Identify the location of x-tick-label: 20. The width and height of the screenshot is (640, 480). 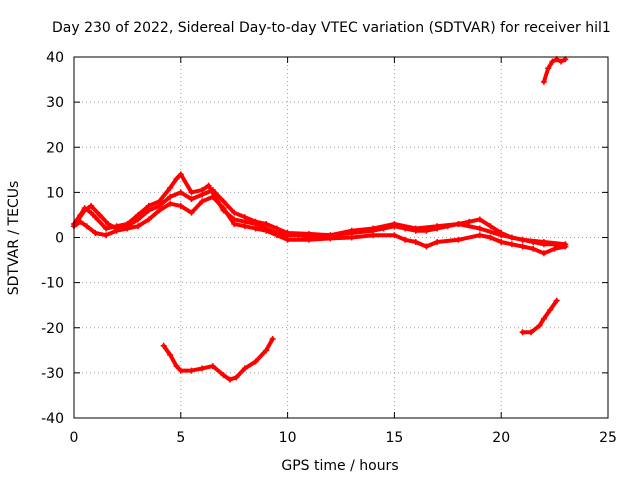
(501, 438).